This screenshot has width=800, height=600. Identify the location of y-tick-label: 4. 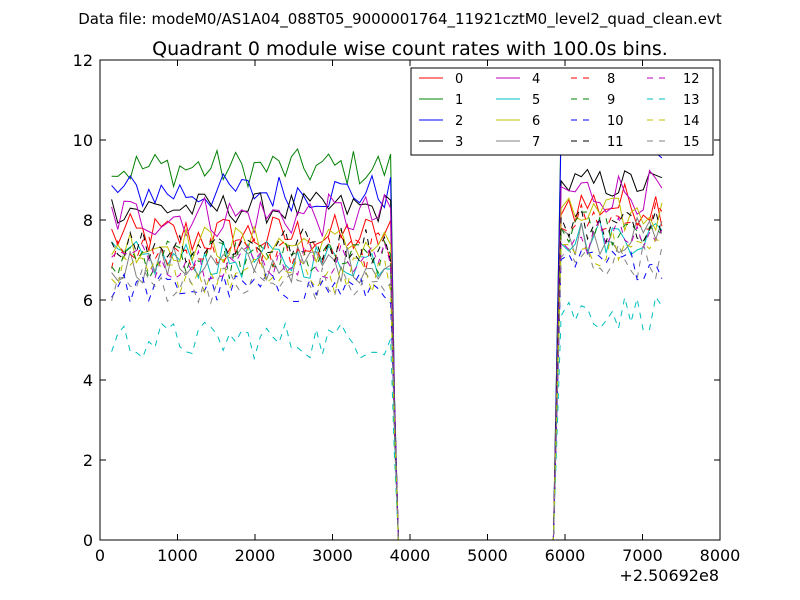
(88, 380).